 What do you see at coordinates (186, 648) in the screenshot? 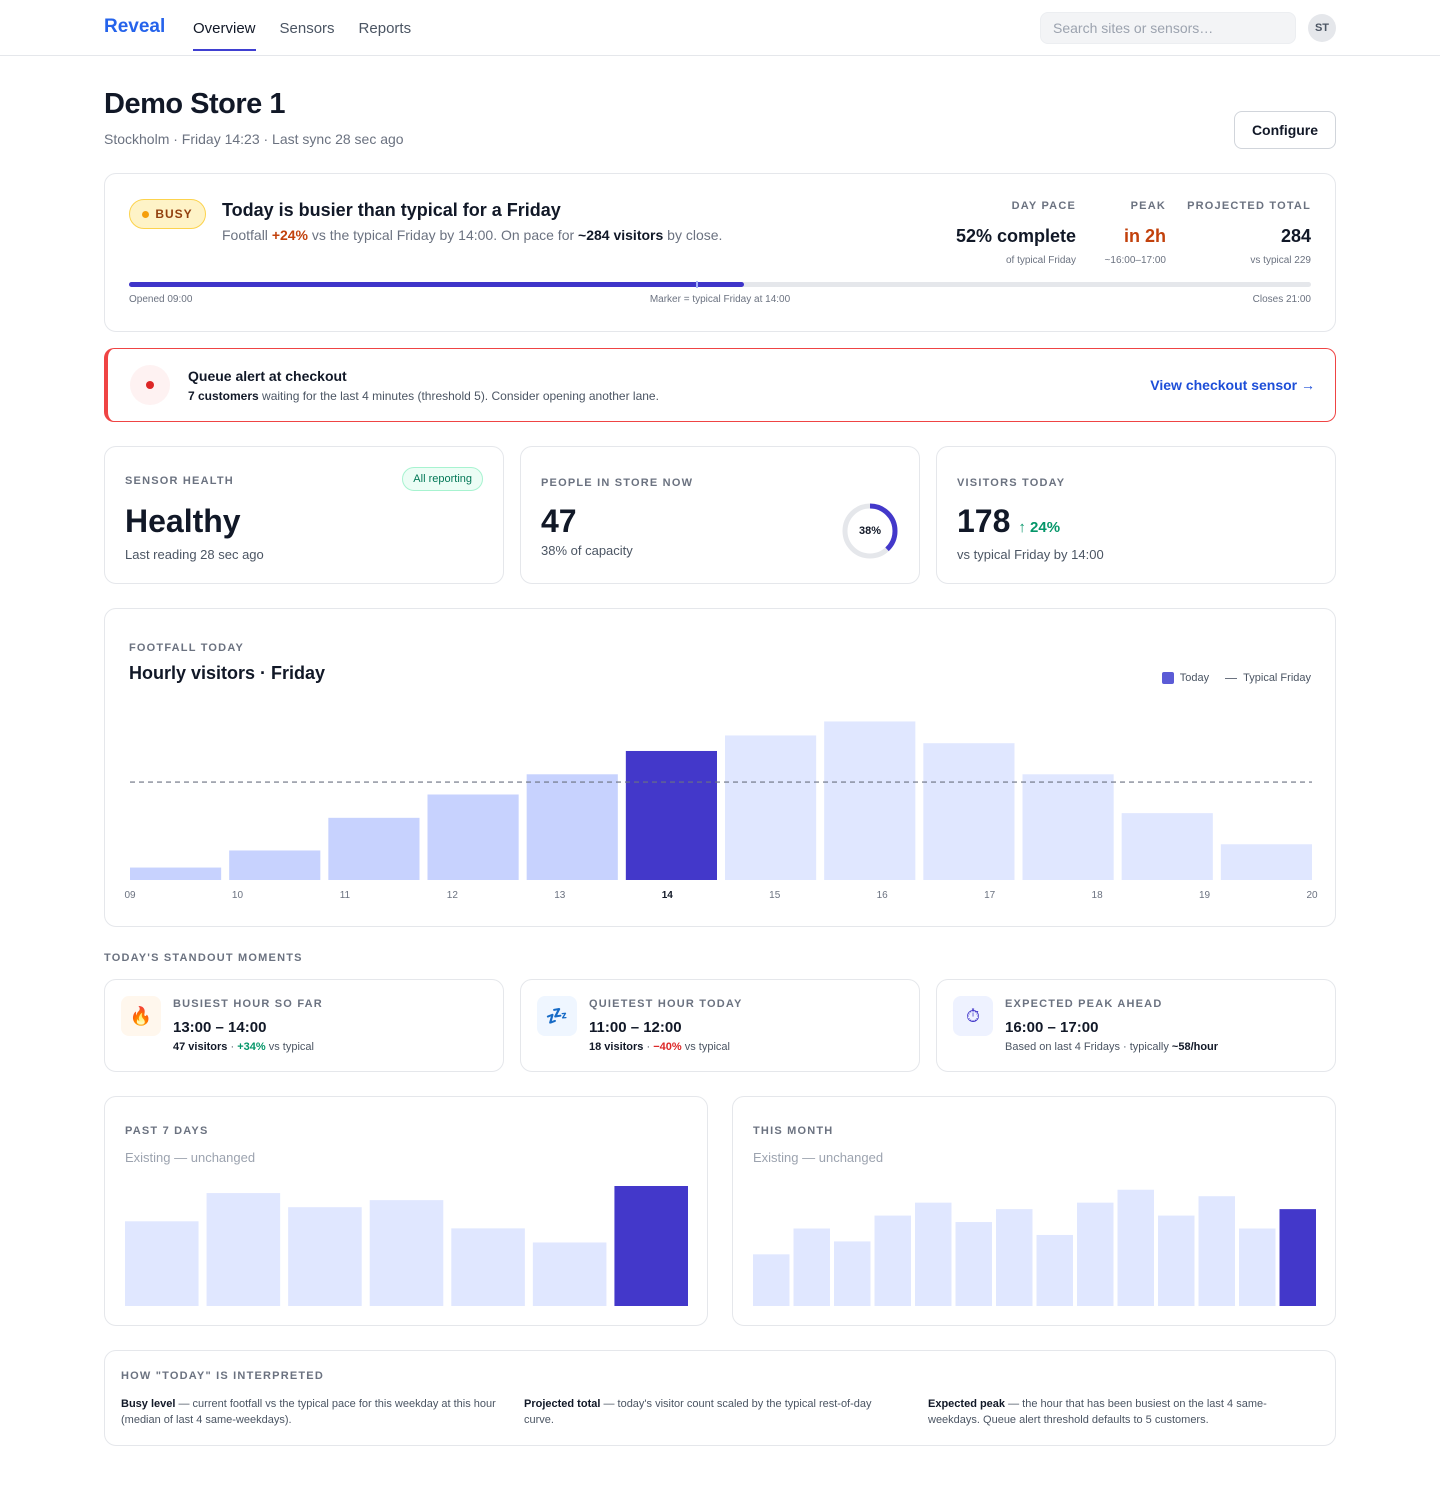
I see `chart-overline: FOOTFALL TODAY` at bounding box center [186, 648].